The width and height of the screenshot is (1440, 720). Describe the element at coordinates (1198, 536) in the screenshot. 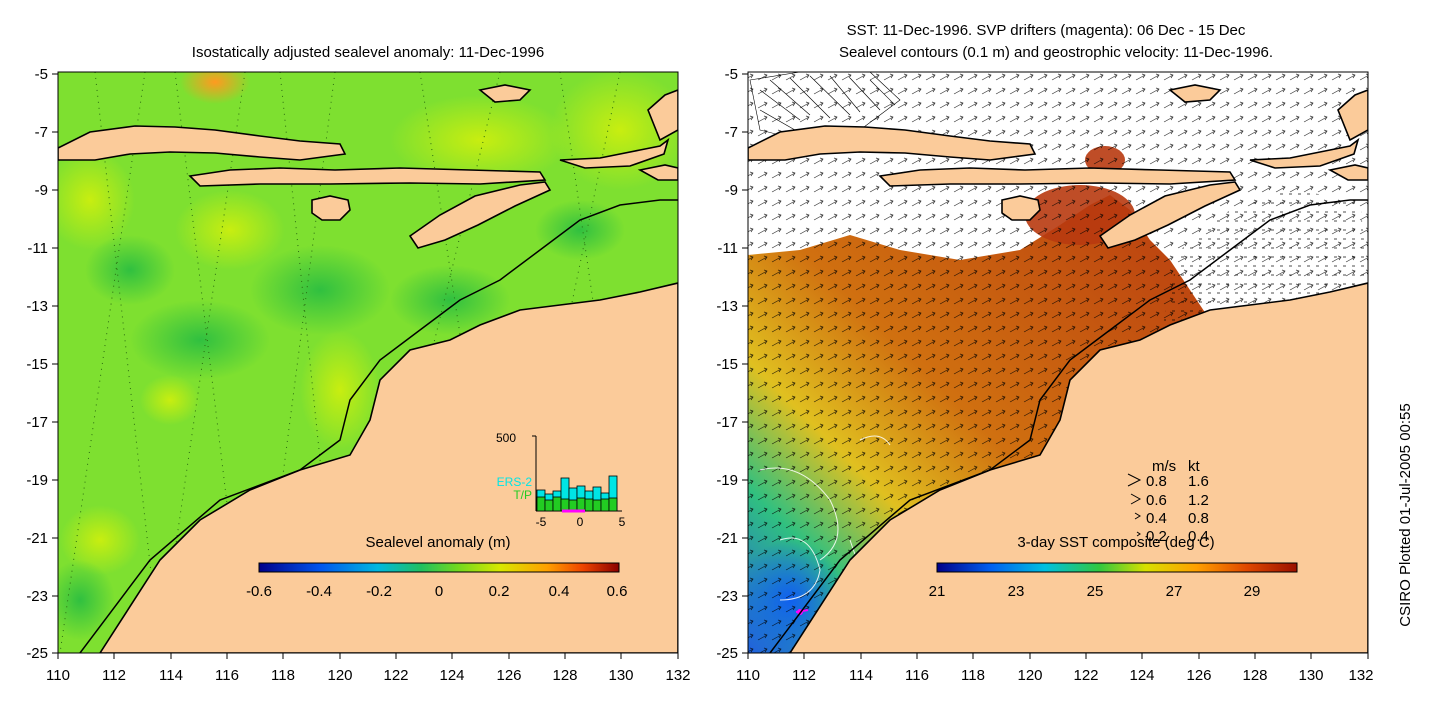

I see `speed-legend-kt: 0.4` at that location.